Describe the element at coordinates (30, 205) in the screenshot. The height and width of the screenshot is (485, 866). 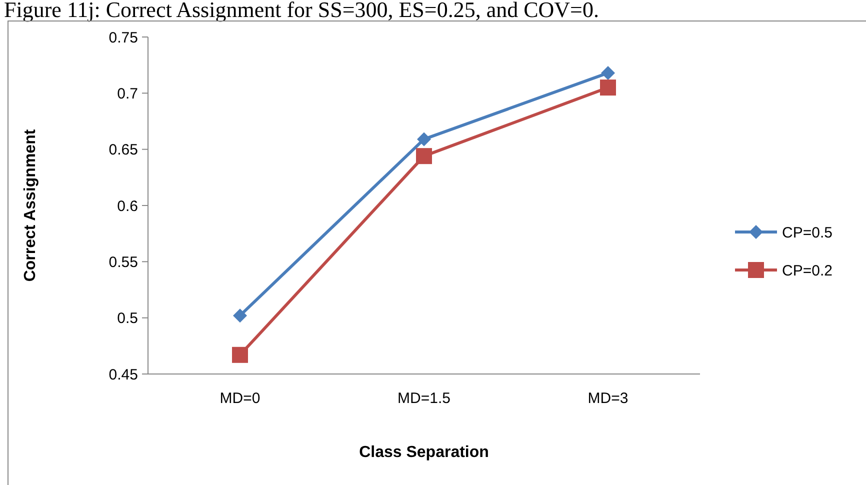
I see `y-axis-title: Correct Assignment` at that location.